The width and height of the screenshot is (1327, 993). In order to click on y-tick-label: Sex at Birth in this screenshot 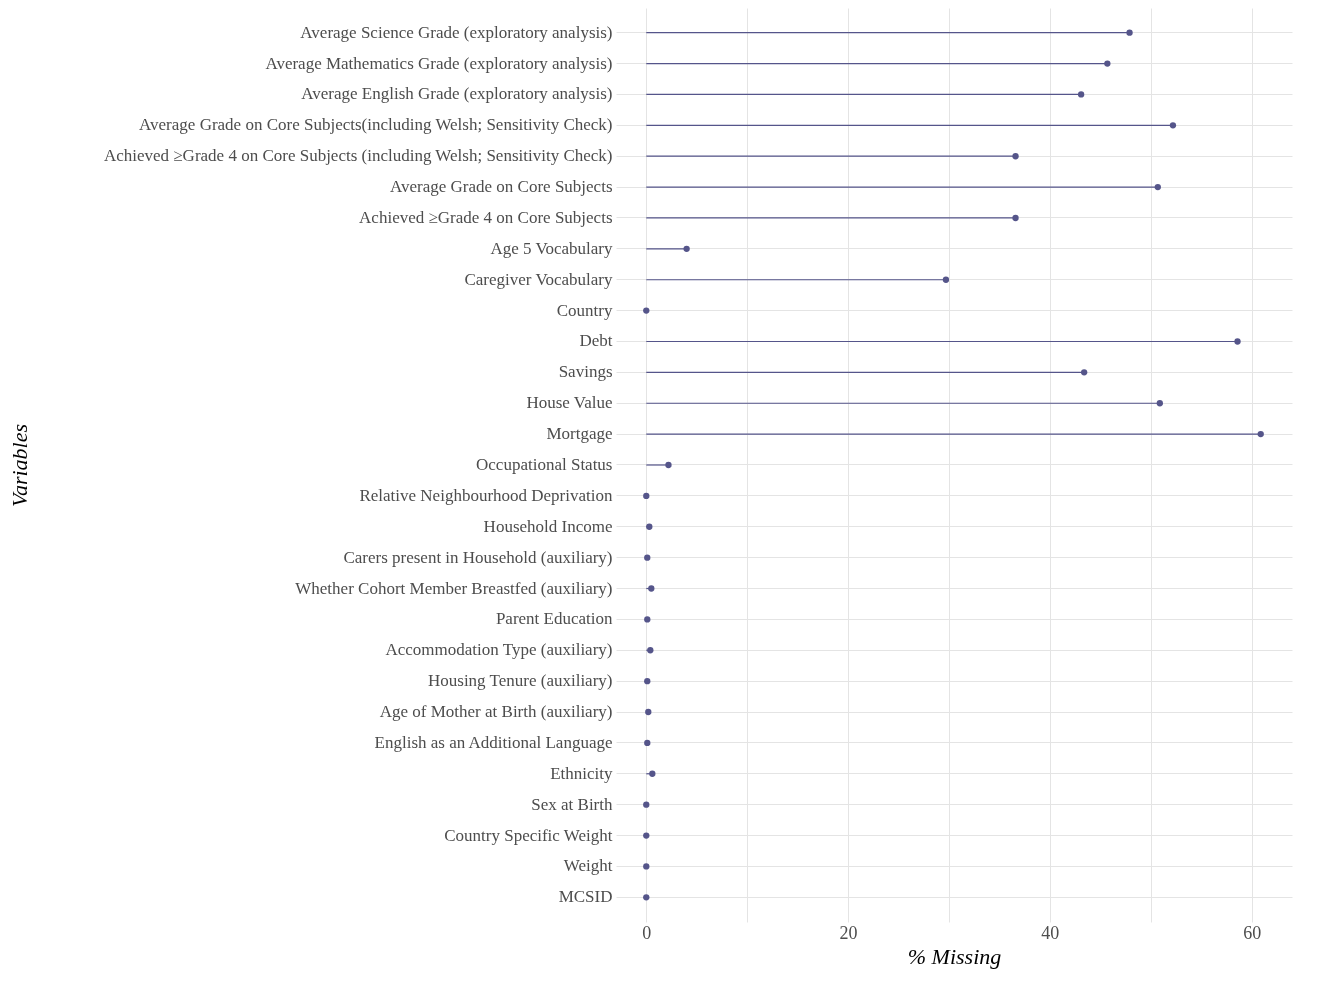, I will do `click(572, 804)`.